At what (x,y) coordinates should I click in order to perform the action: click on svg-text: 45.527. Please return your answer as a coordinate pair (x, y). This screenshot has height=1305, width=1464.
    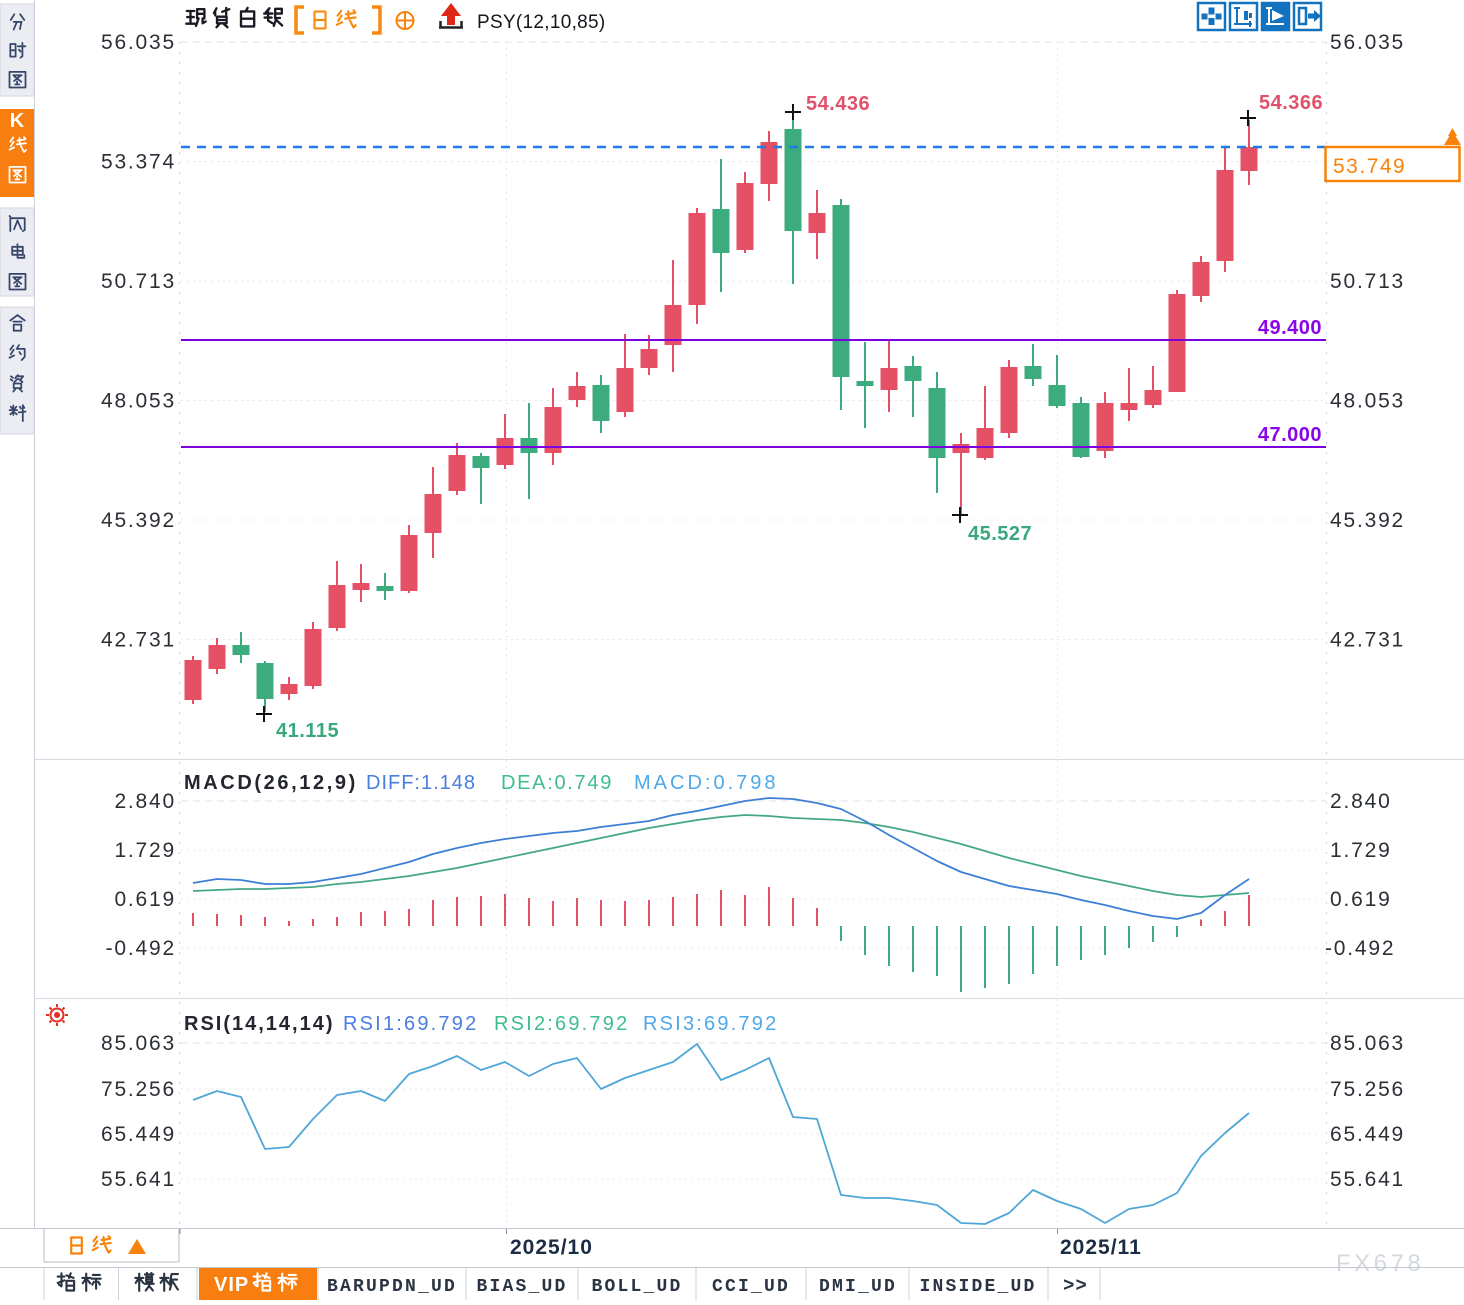
    Looking at the image, I should click on (1000, 534).